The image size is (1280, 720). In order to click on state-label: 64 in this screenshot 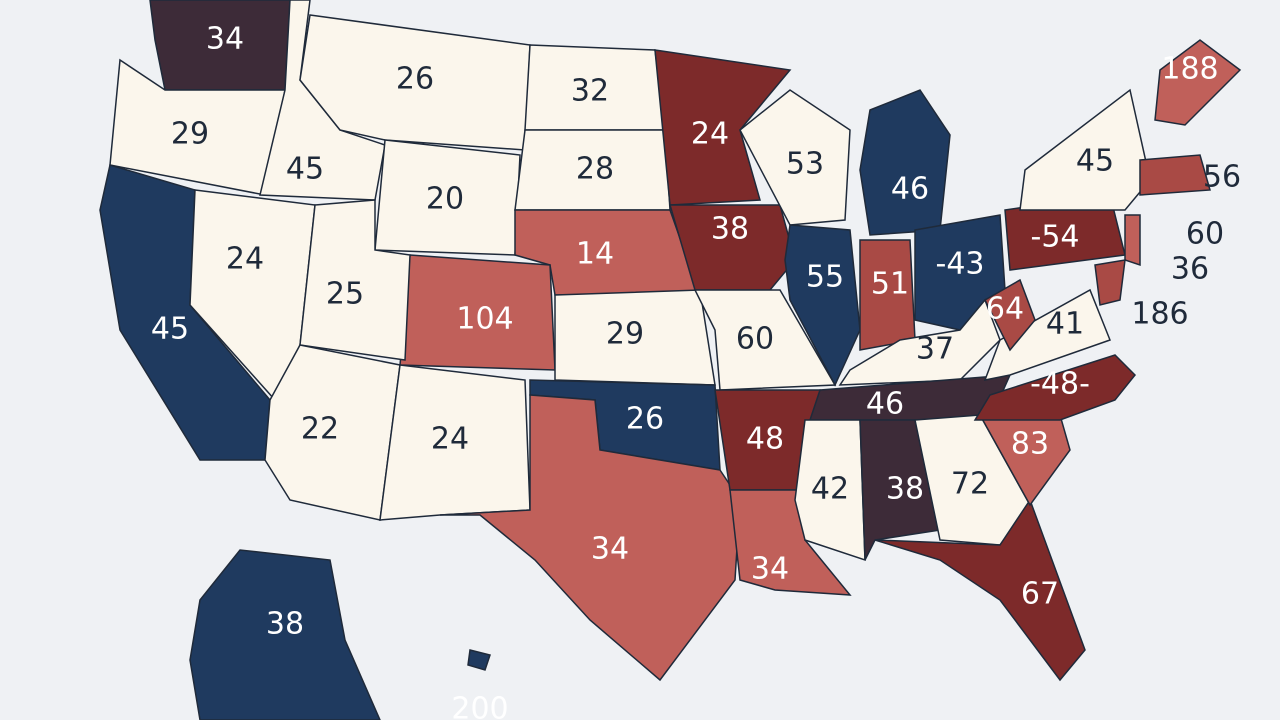, I will do `click(1005, 309)`.